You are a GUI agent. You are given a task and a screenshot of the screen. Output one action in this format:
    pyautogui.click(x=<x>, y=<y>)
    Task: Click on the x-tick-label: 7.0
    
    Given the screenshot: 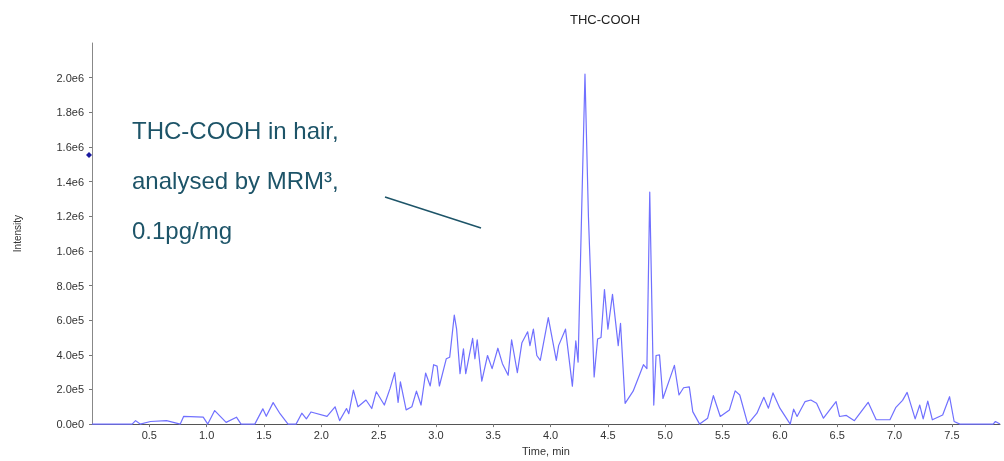 What is the action you would take?
    pyautogui.click(x=894, y=434)
    